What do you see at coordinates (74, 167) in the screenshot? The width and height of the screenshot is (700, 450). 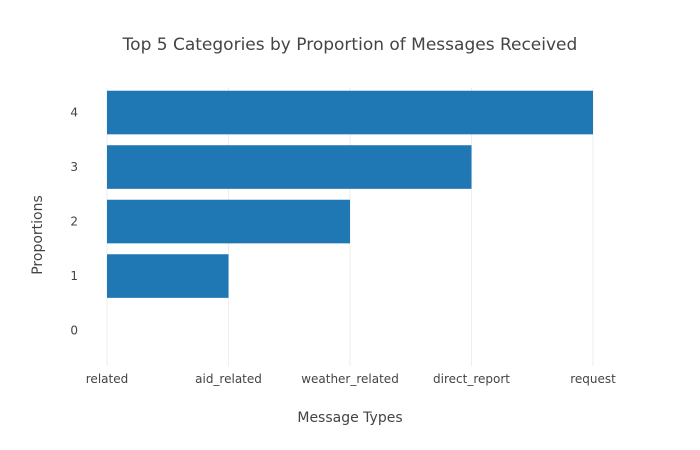 I see `y-tick-label-3: 3` at bounding box center [74, 167].